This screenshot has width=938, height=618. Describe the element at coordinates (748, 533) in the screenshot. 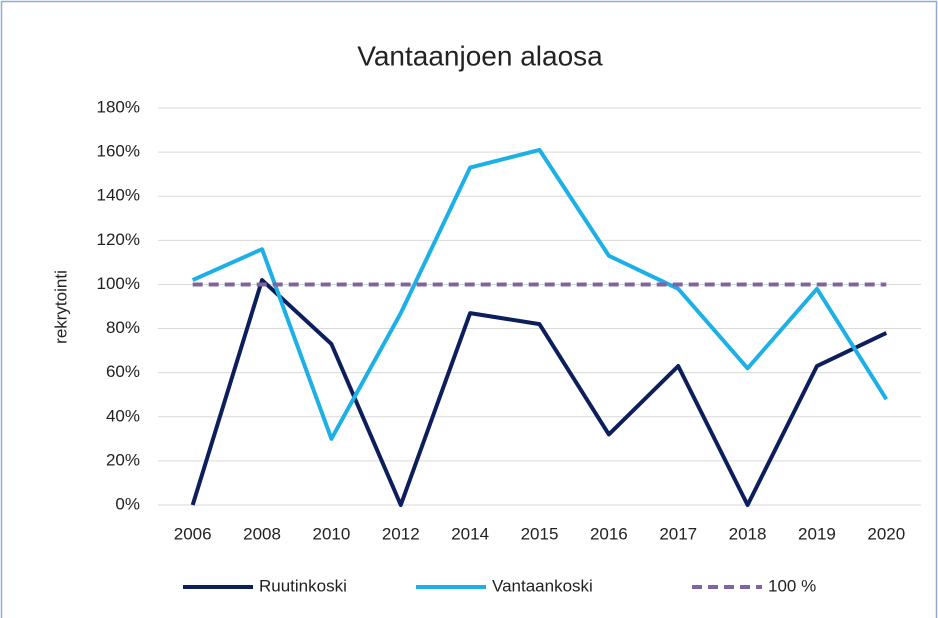

I see `x-tick-label: 2018` at that location.